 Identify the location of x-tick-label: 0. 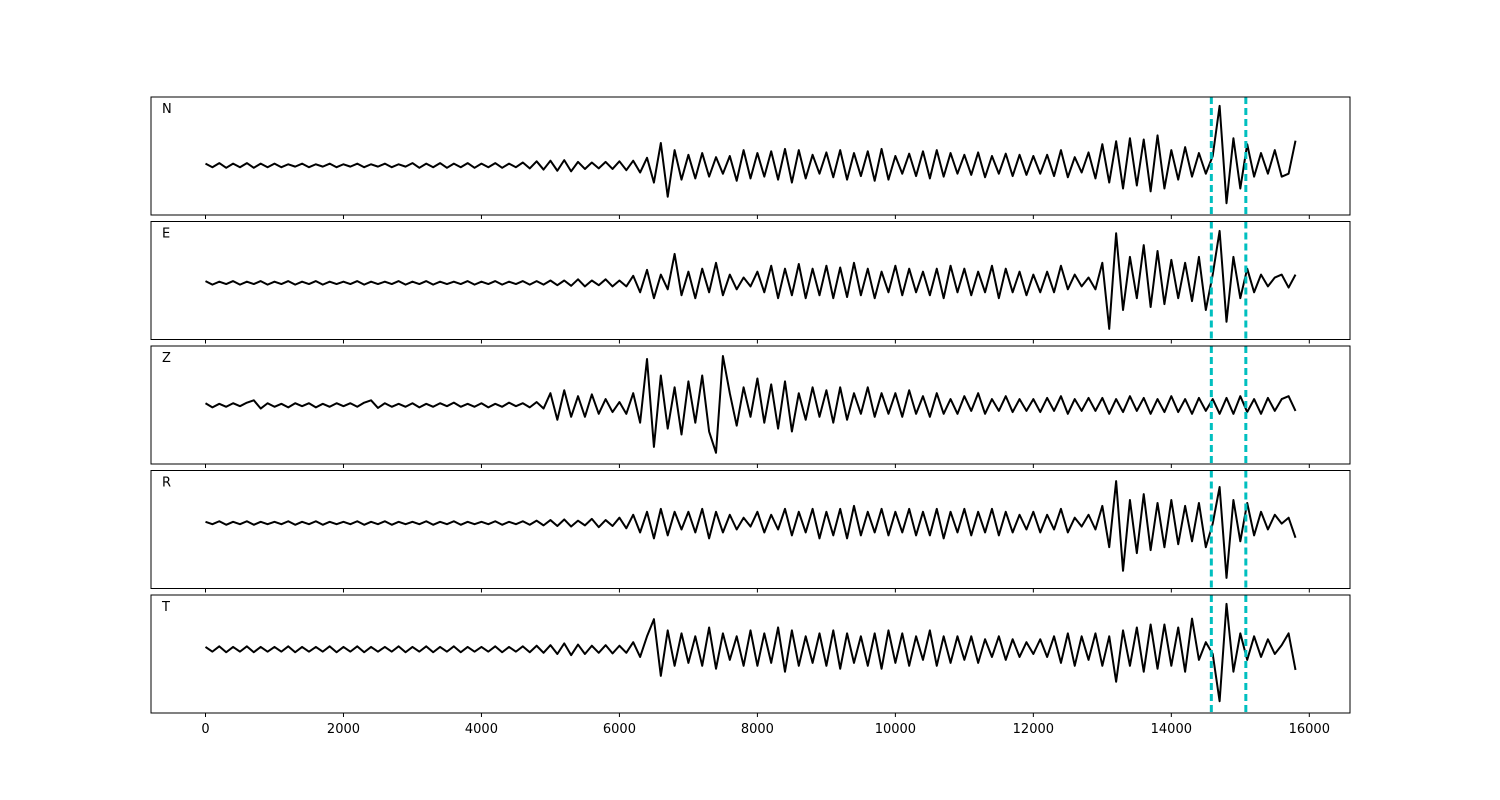
(205, 729).